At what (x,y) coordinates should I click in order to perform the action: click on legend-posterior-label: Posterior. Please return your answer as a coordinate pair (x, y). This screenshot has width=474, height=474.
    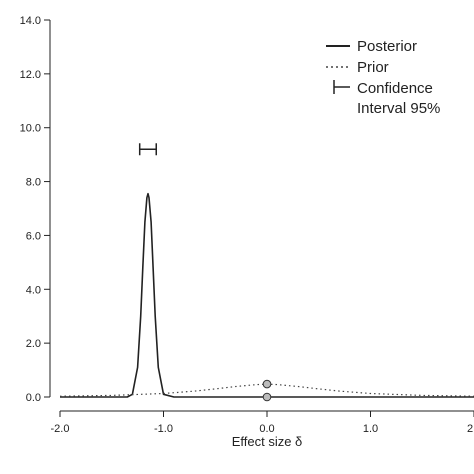
    Looking at the image, I should click on (387, 46).